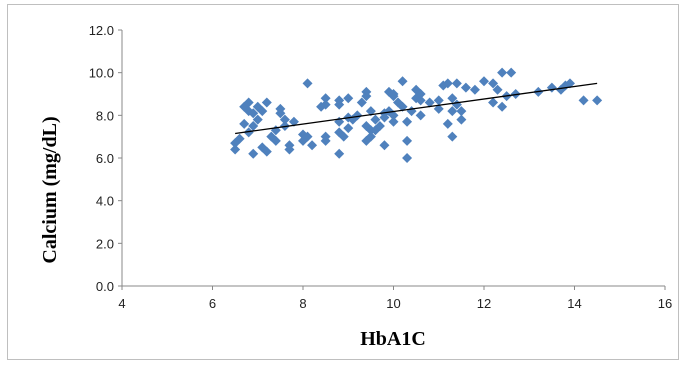 This screenshot has width=688, height=366. What do you see at coordinates (212, 303) in the screenshot?
I see `x-tick-label: 6` at bounding box center [212, 303].